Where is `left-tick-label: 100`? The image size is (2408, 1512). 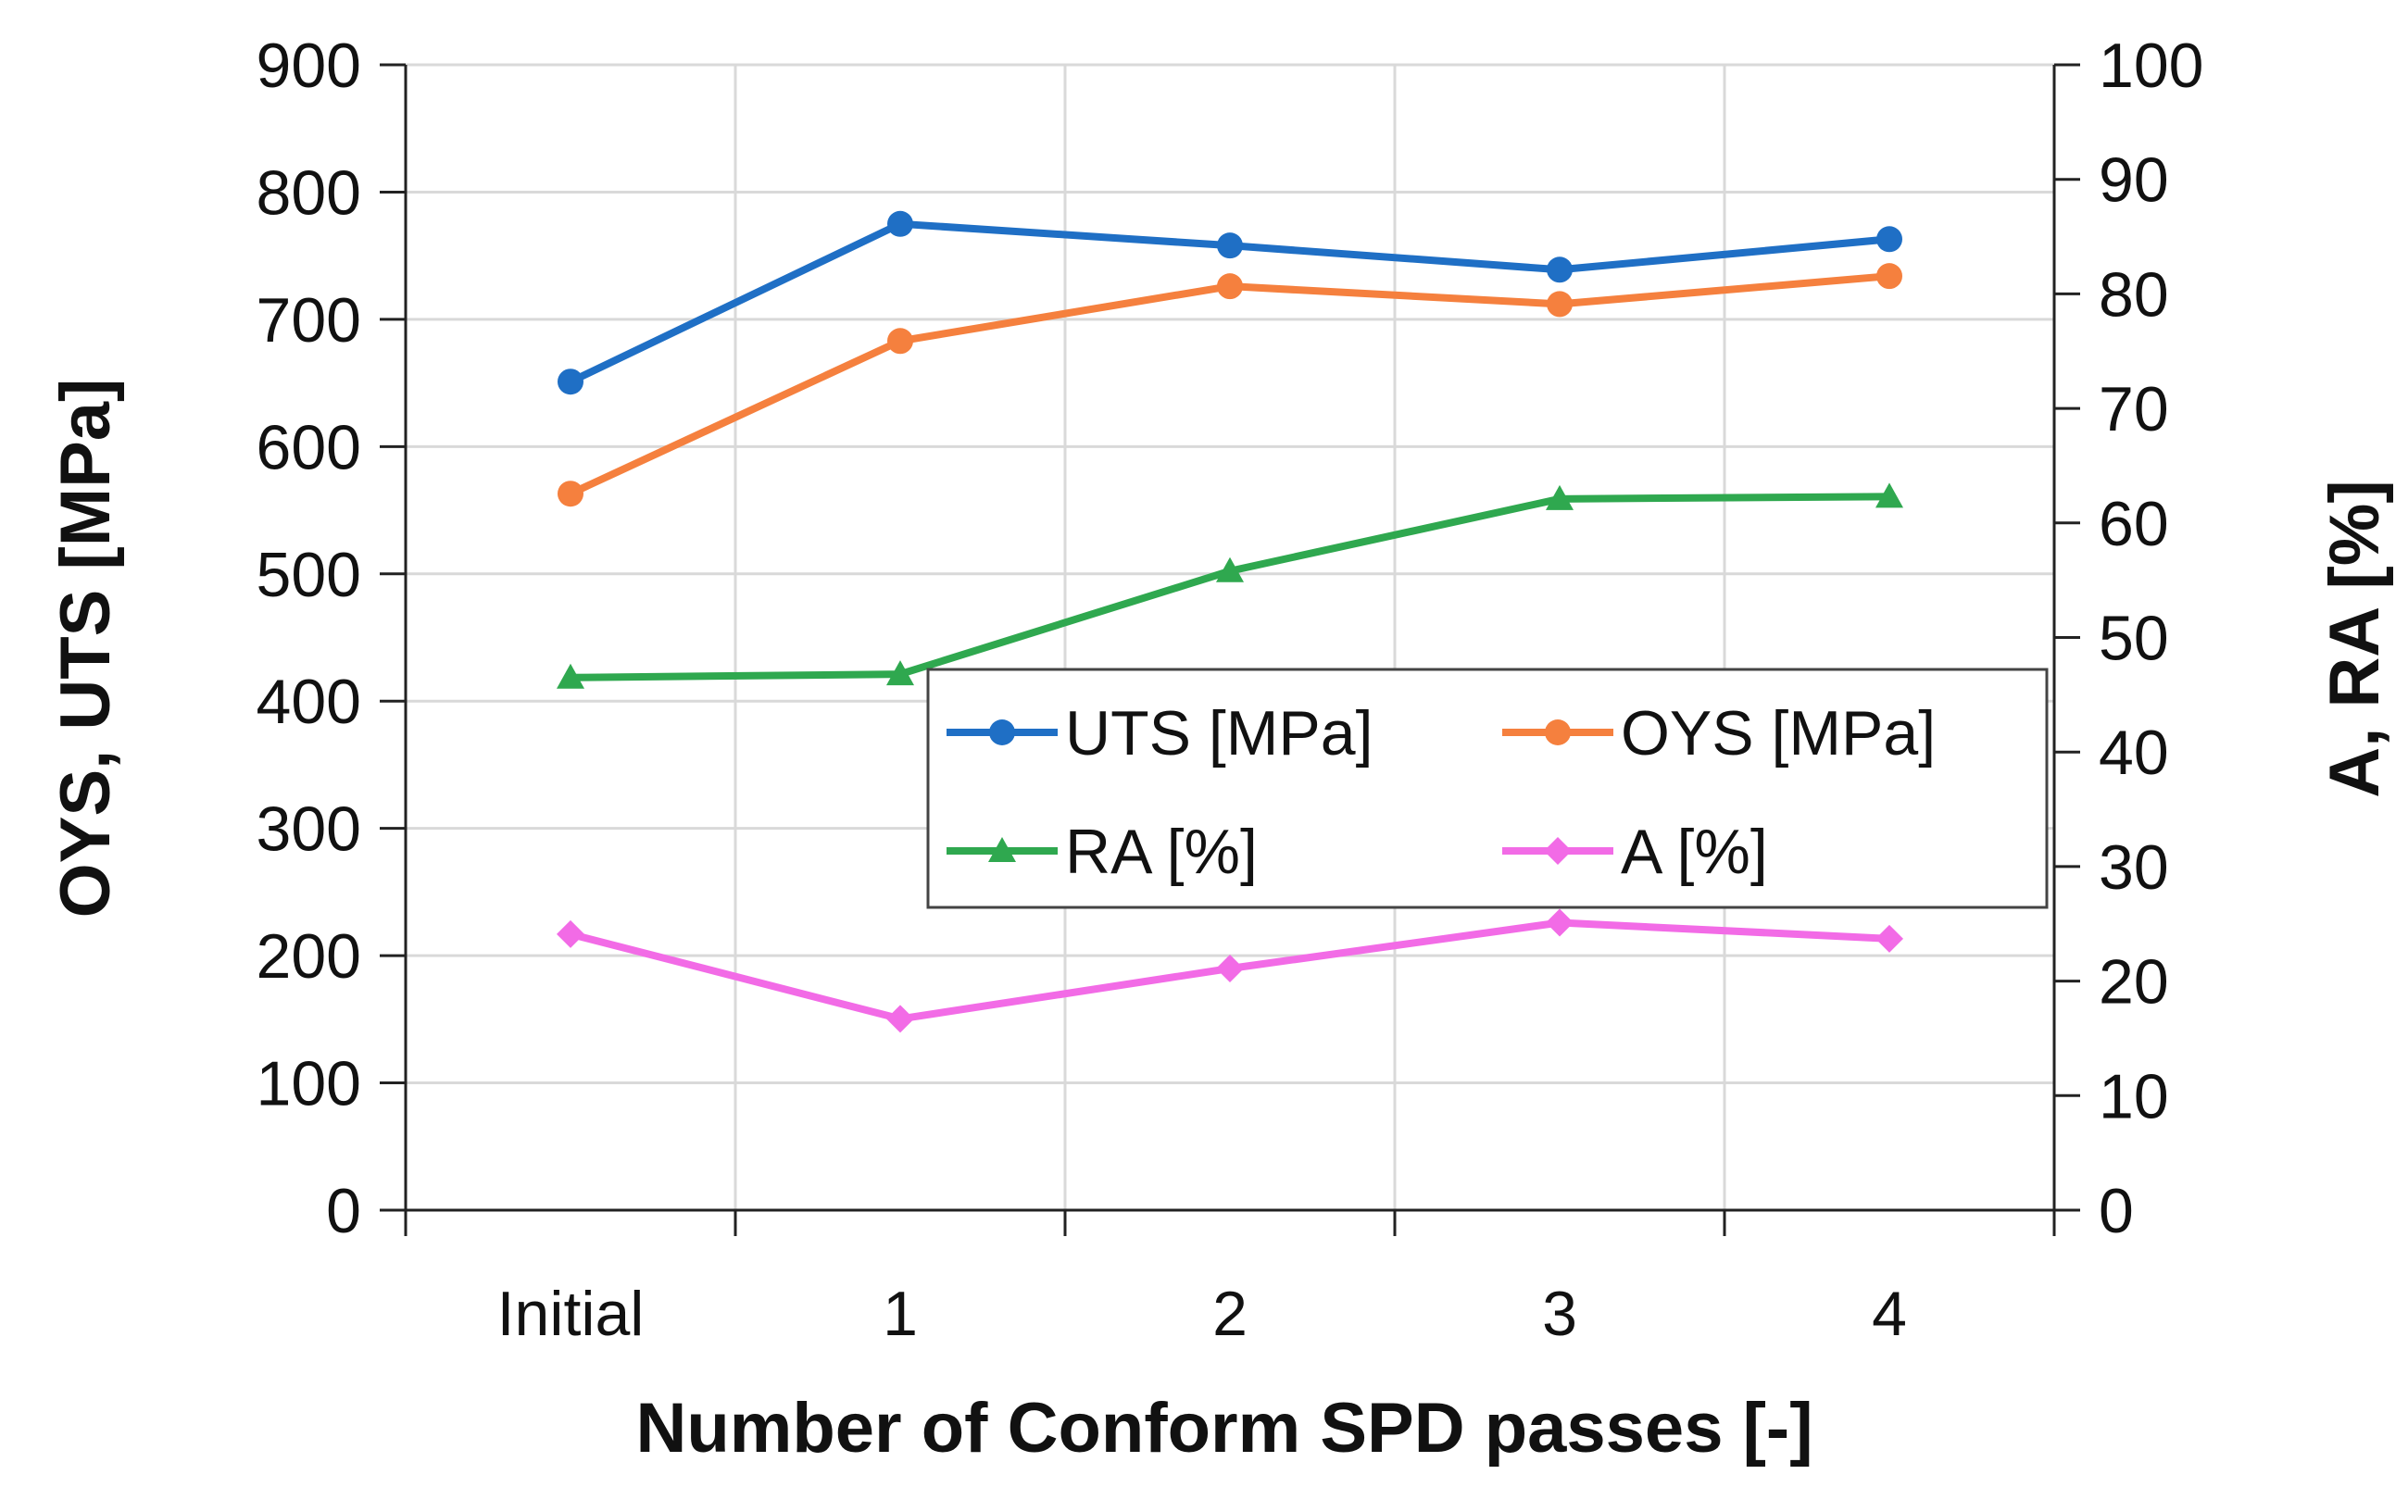
left-tick-label: 100 is located at coordinates (309, 1084).